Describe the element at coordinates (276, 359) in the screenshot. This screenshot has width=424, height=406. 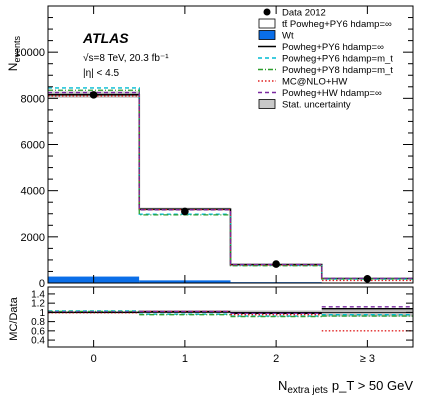
I see `xtick-label-2: 2` at that location.